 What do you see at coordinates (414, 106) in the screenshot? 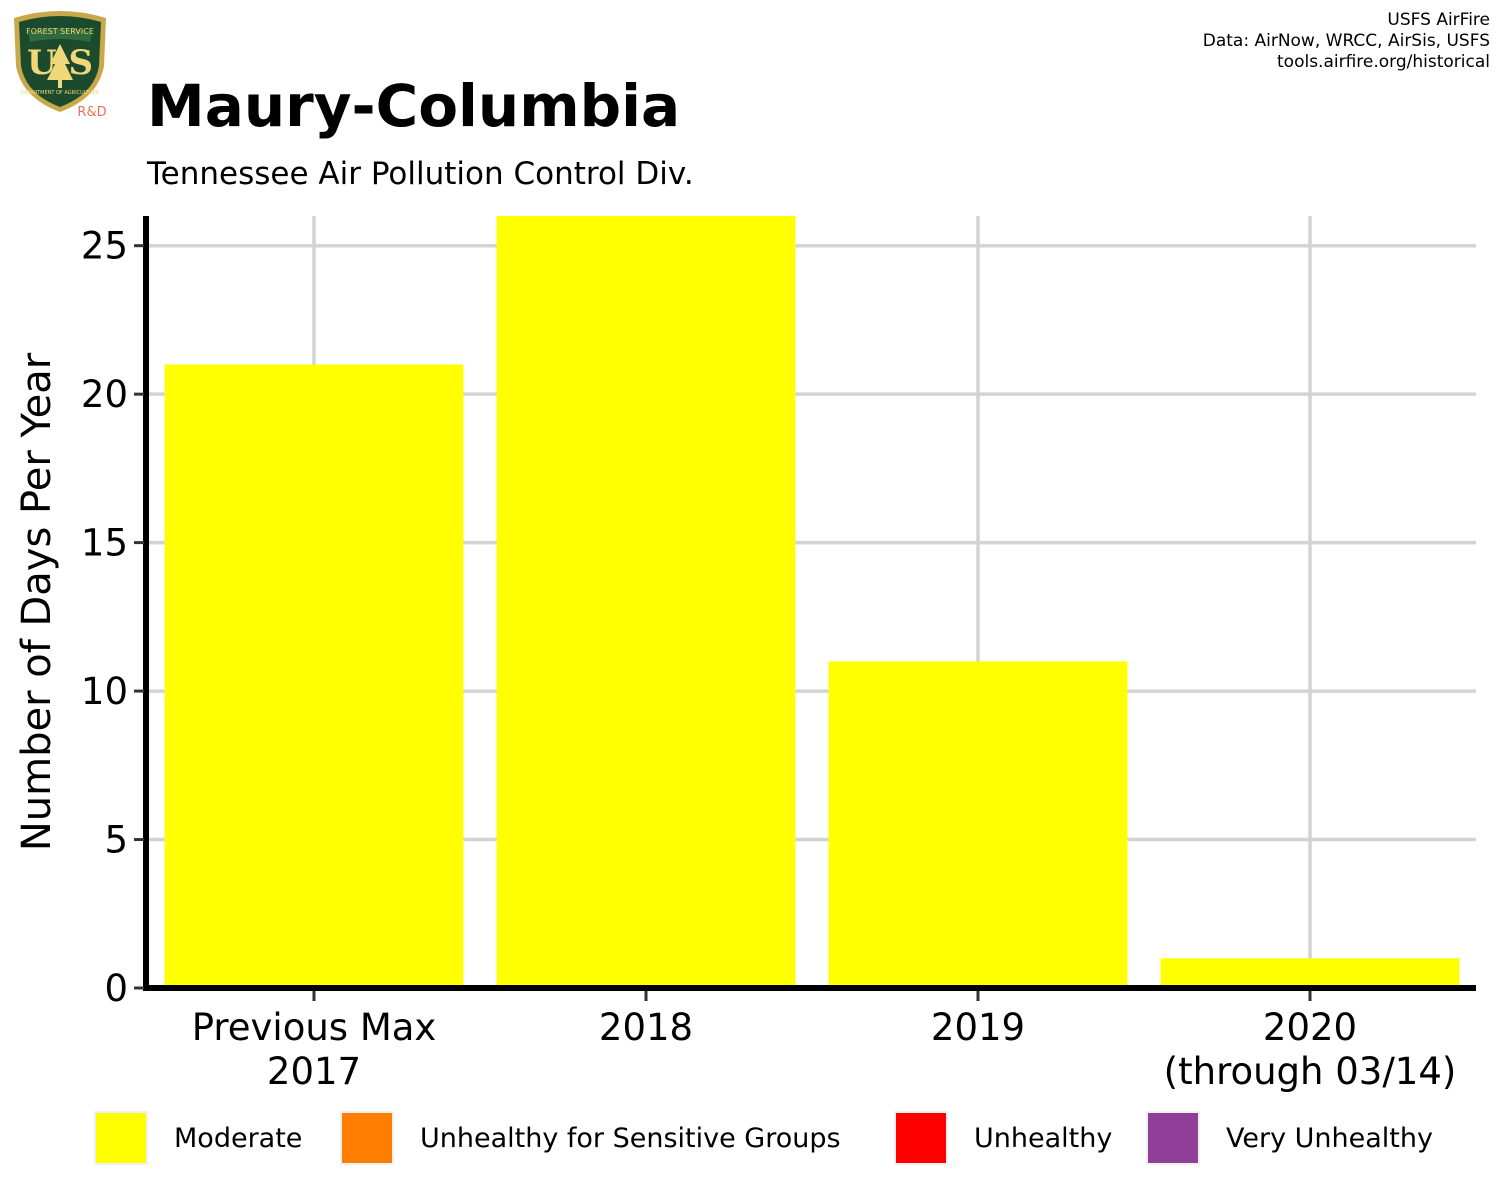
I see `page-title: Maury-Columbia` at bounding box center [414, 106].